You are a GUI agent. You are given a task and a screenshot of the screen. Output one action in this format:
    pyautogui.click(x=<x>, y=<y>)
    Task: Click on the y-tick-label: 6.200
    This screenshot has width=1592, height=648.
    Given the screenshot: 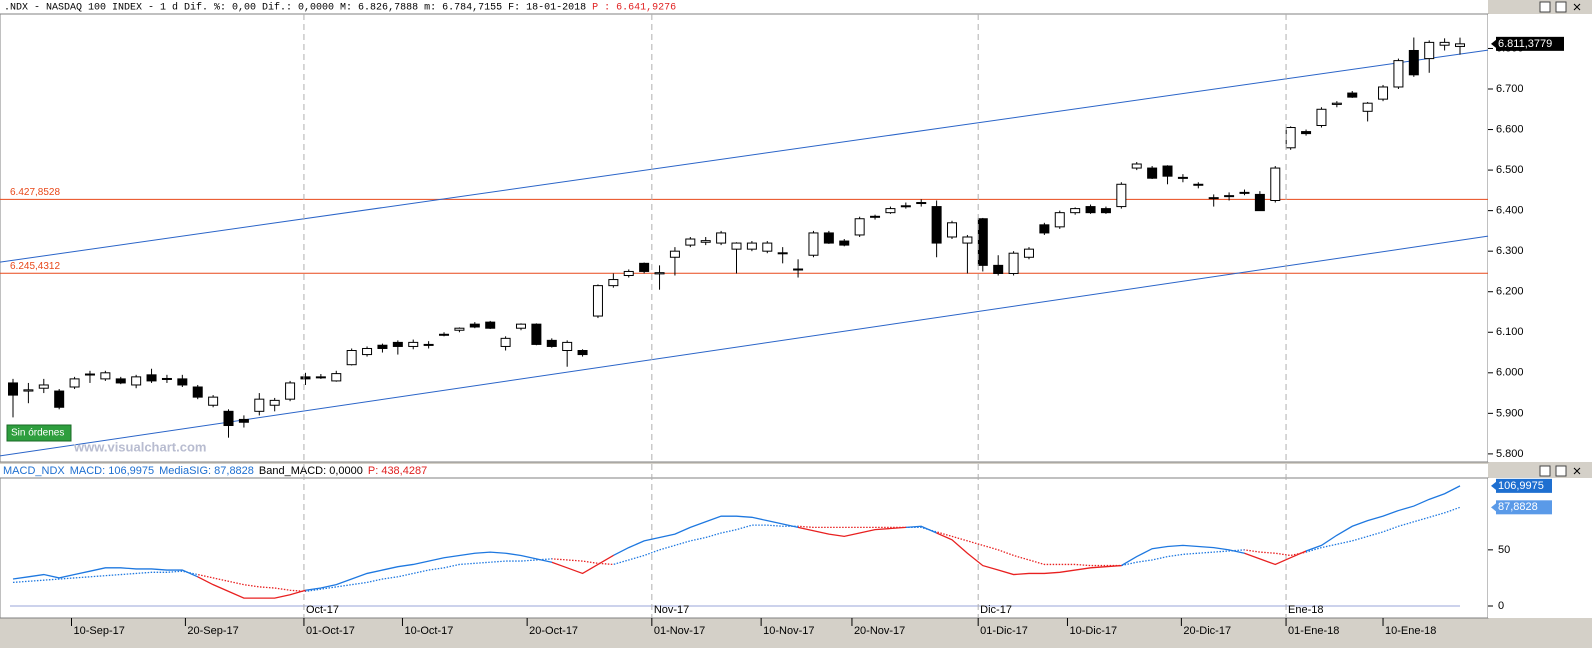 What is the action you would take?
    pyautogui.click(x=1510, y=292)
    